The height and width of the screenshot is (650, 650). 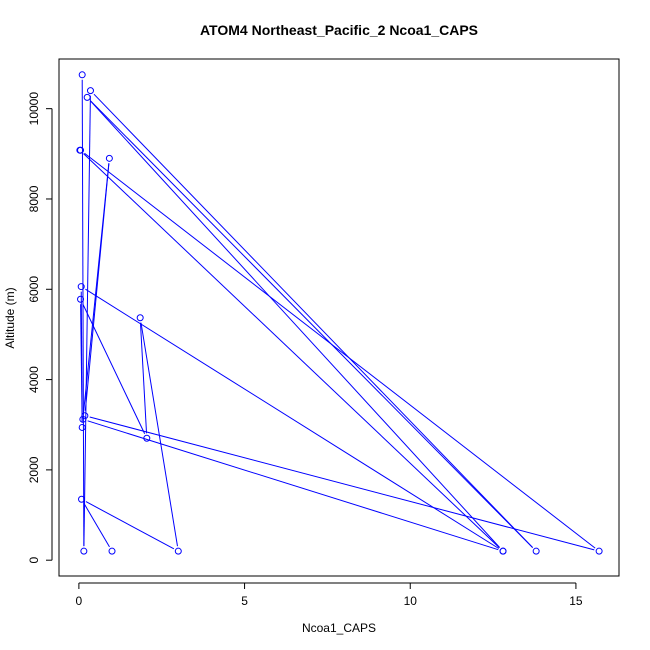 I want to click on y-axis: 0 2000 4000 6000 8000 10000, so click(x=40, y=328).